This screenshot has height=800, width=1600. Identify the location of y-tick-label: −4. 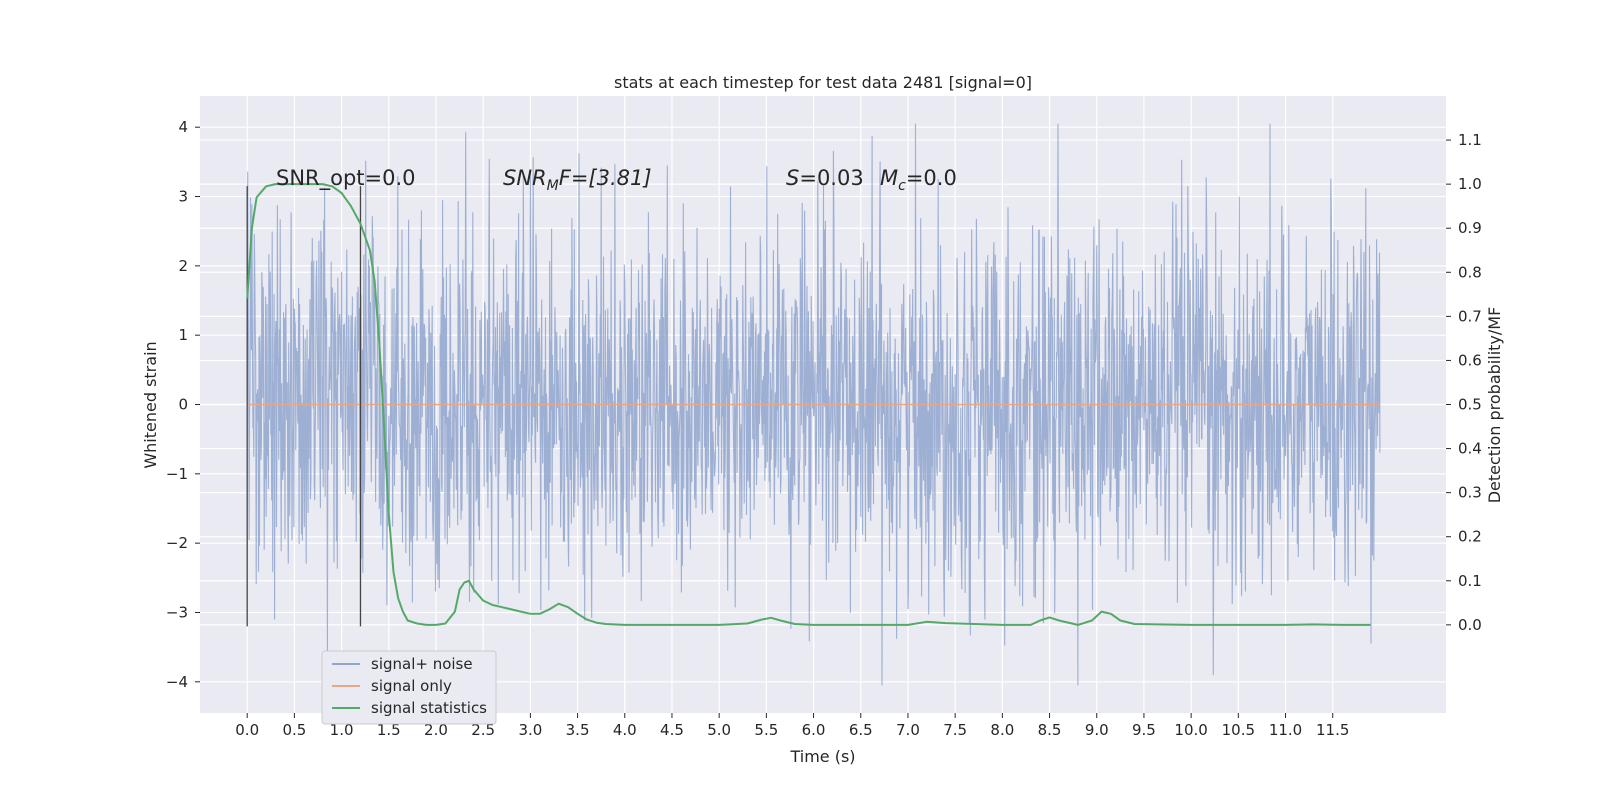
(177, 682).